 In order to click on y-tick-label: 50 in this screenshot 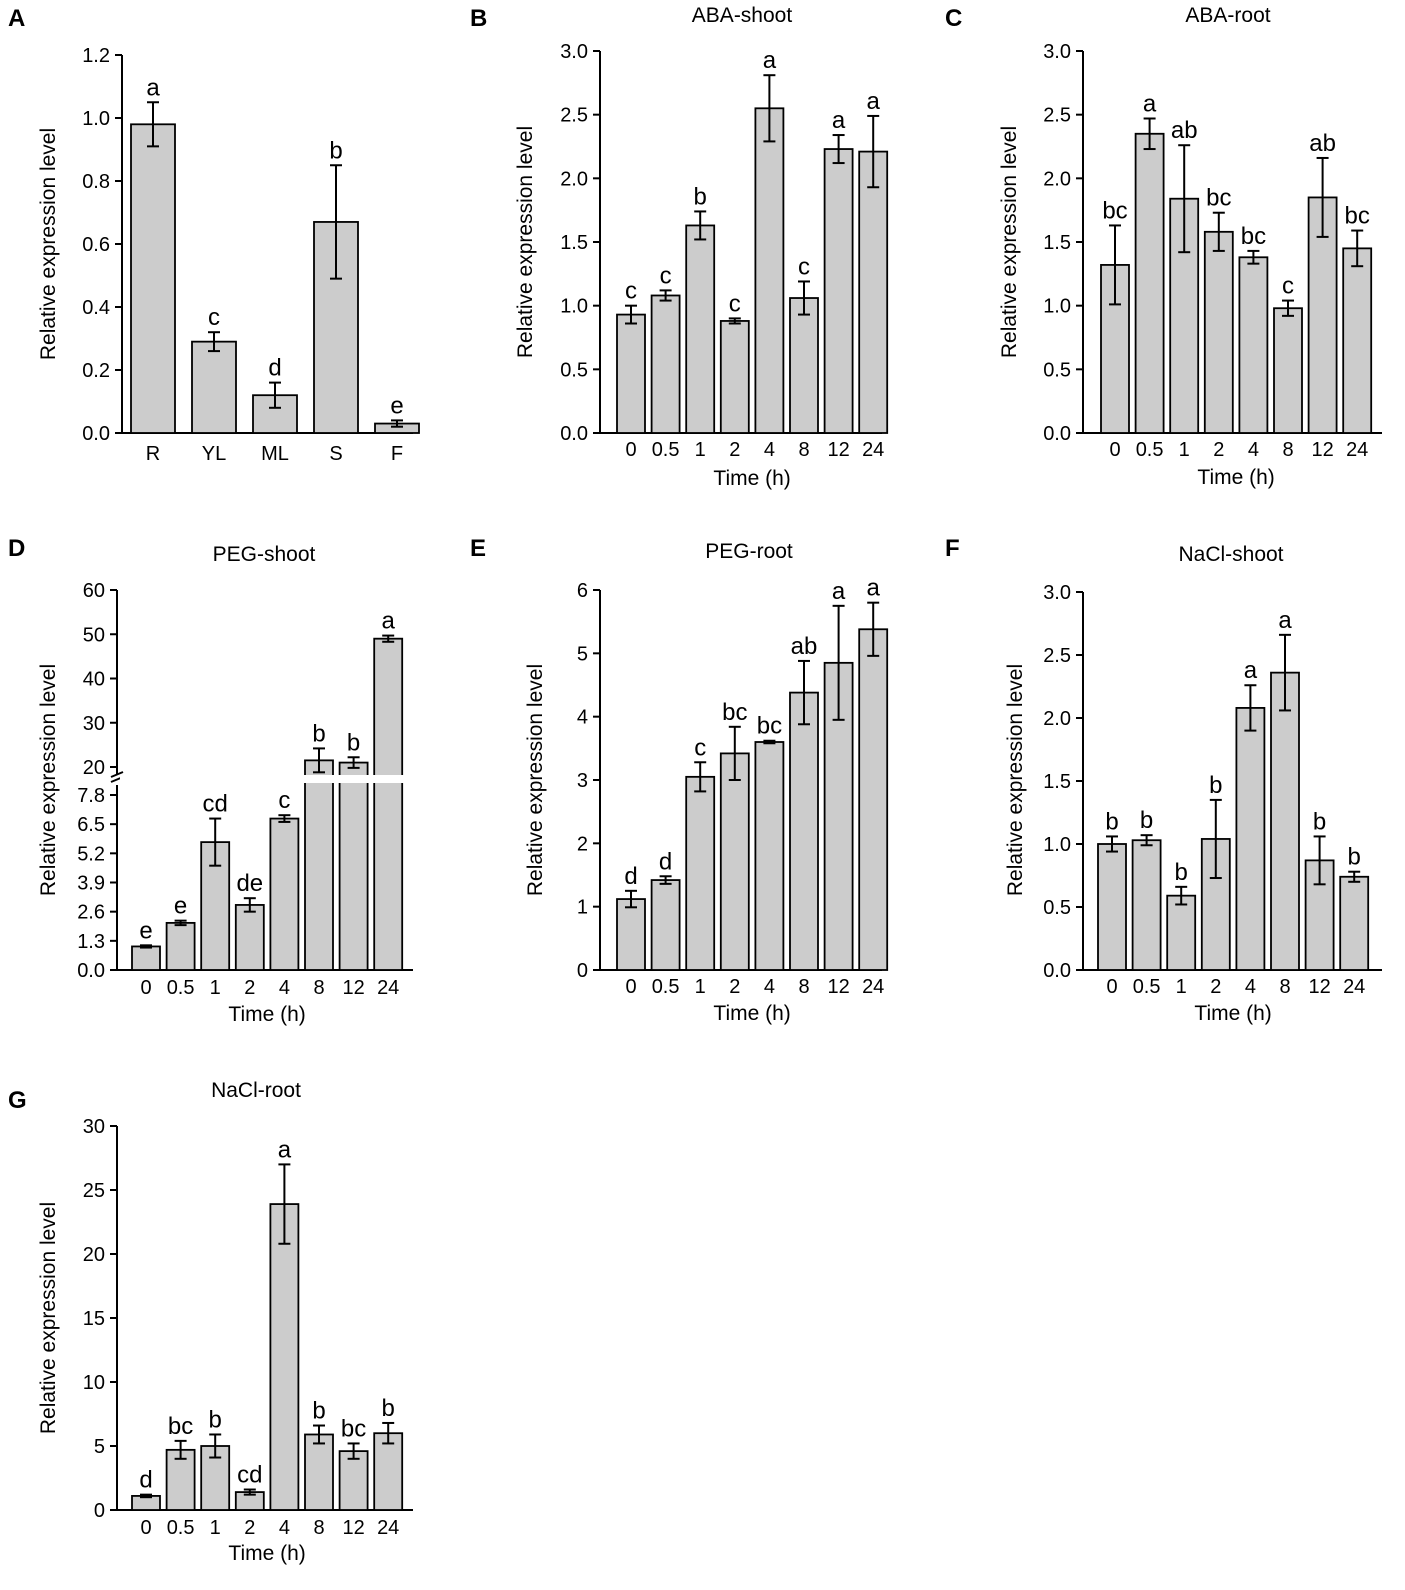, I will do `click(94, 635)`.